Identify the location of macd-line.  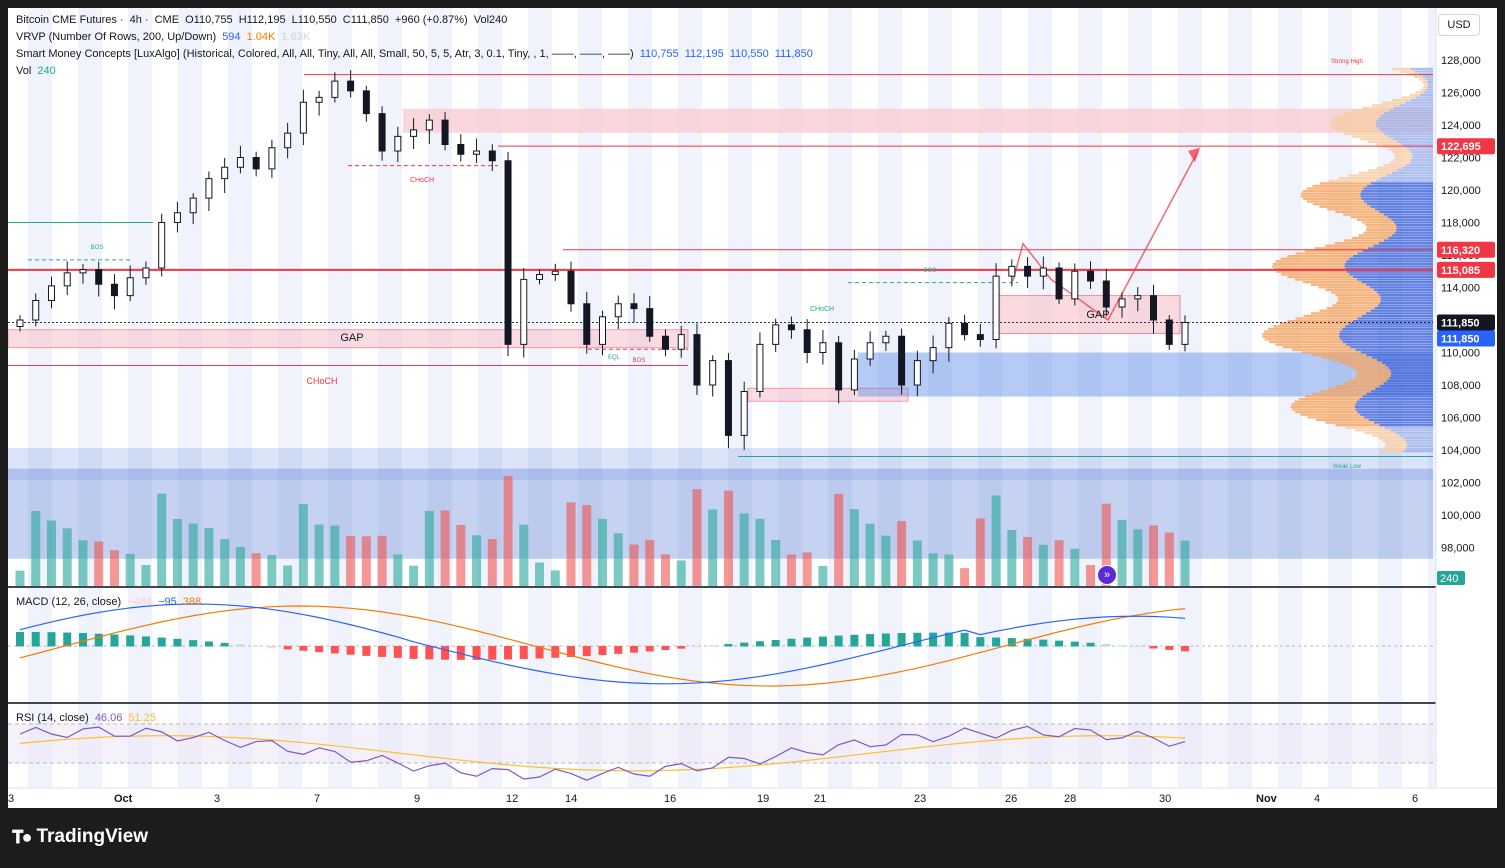
(602, 644).